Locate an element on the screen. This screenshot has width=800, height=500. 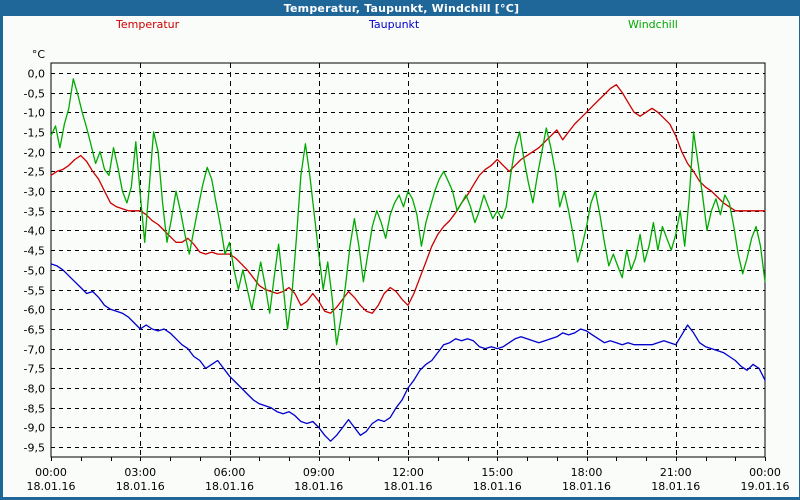
window-title-bar: Temperatur, Taupunkt, Windchill [°C] is located at coordinates (401, 8).